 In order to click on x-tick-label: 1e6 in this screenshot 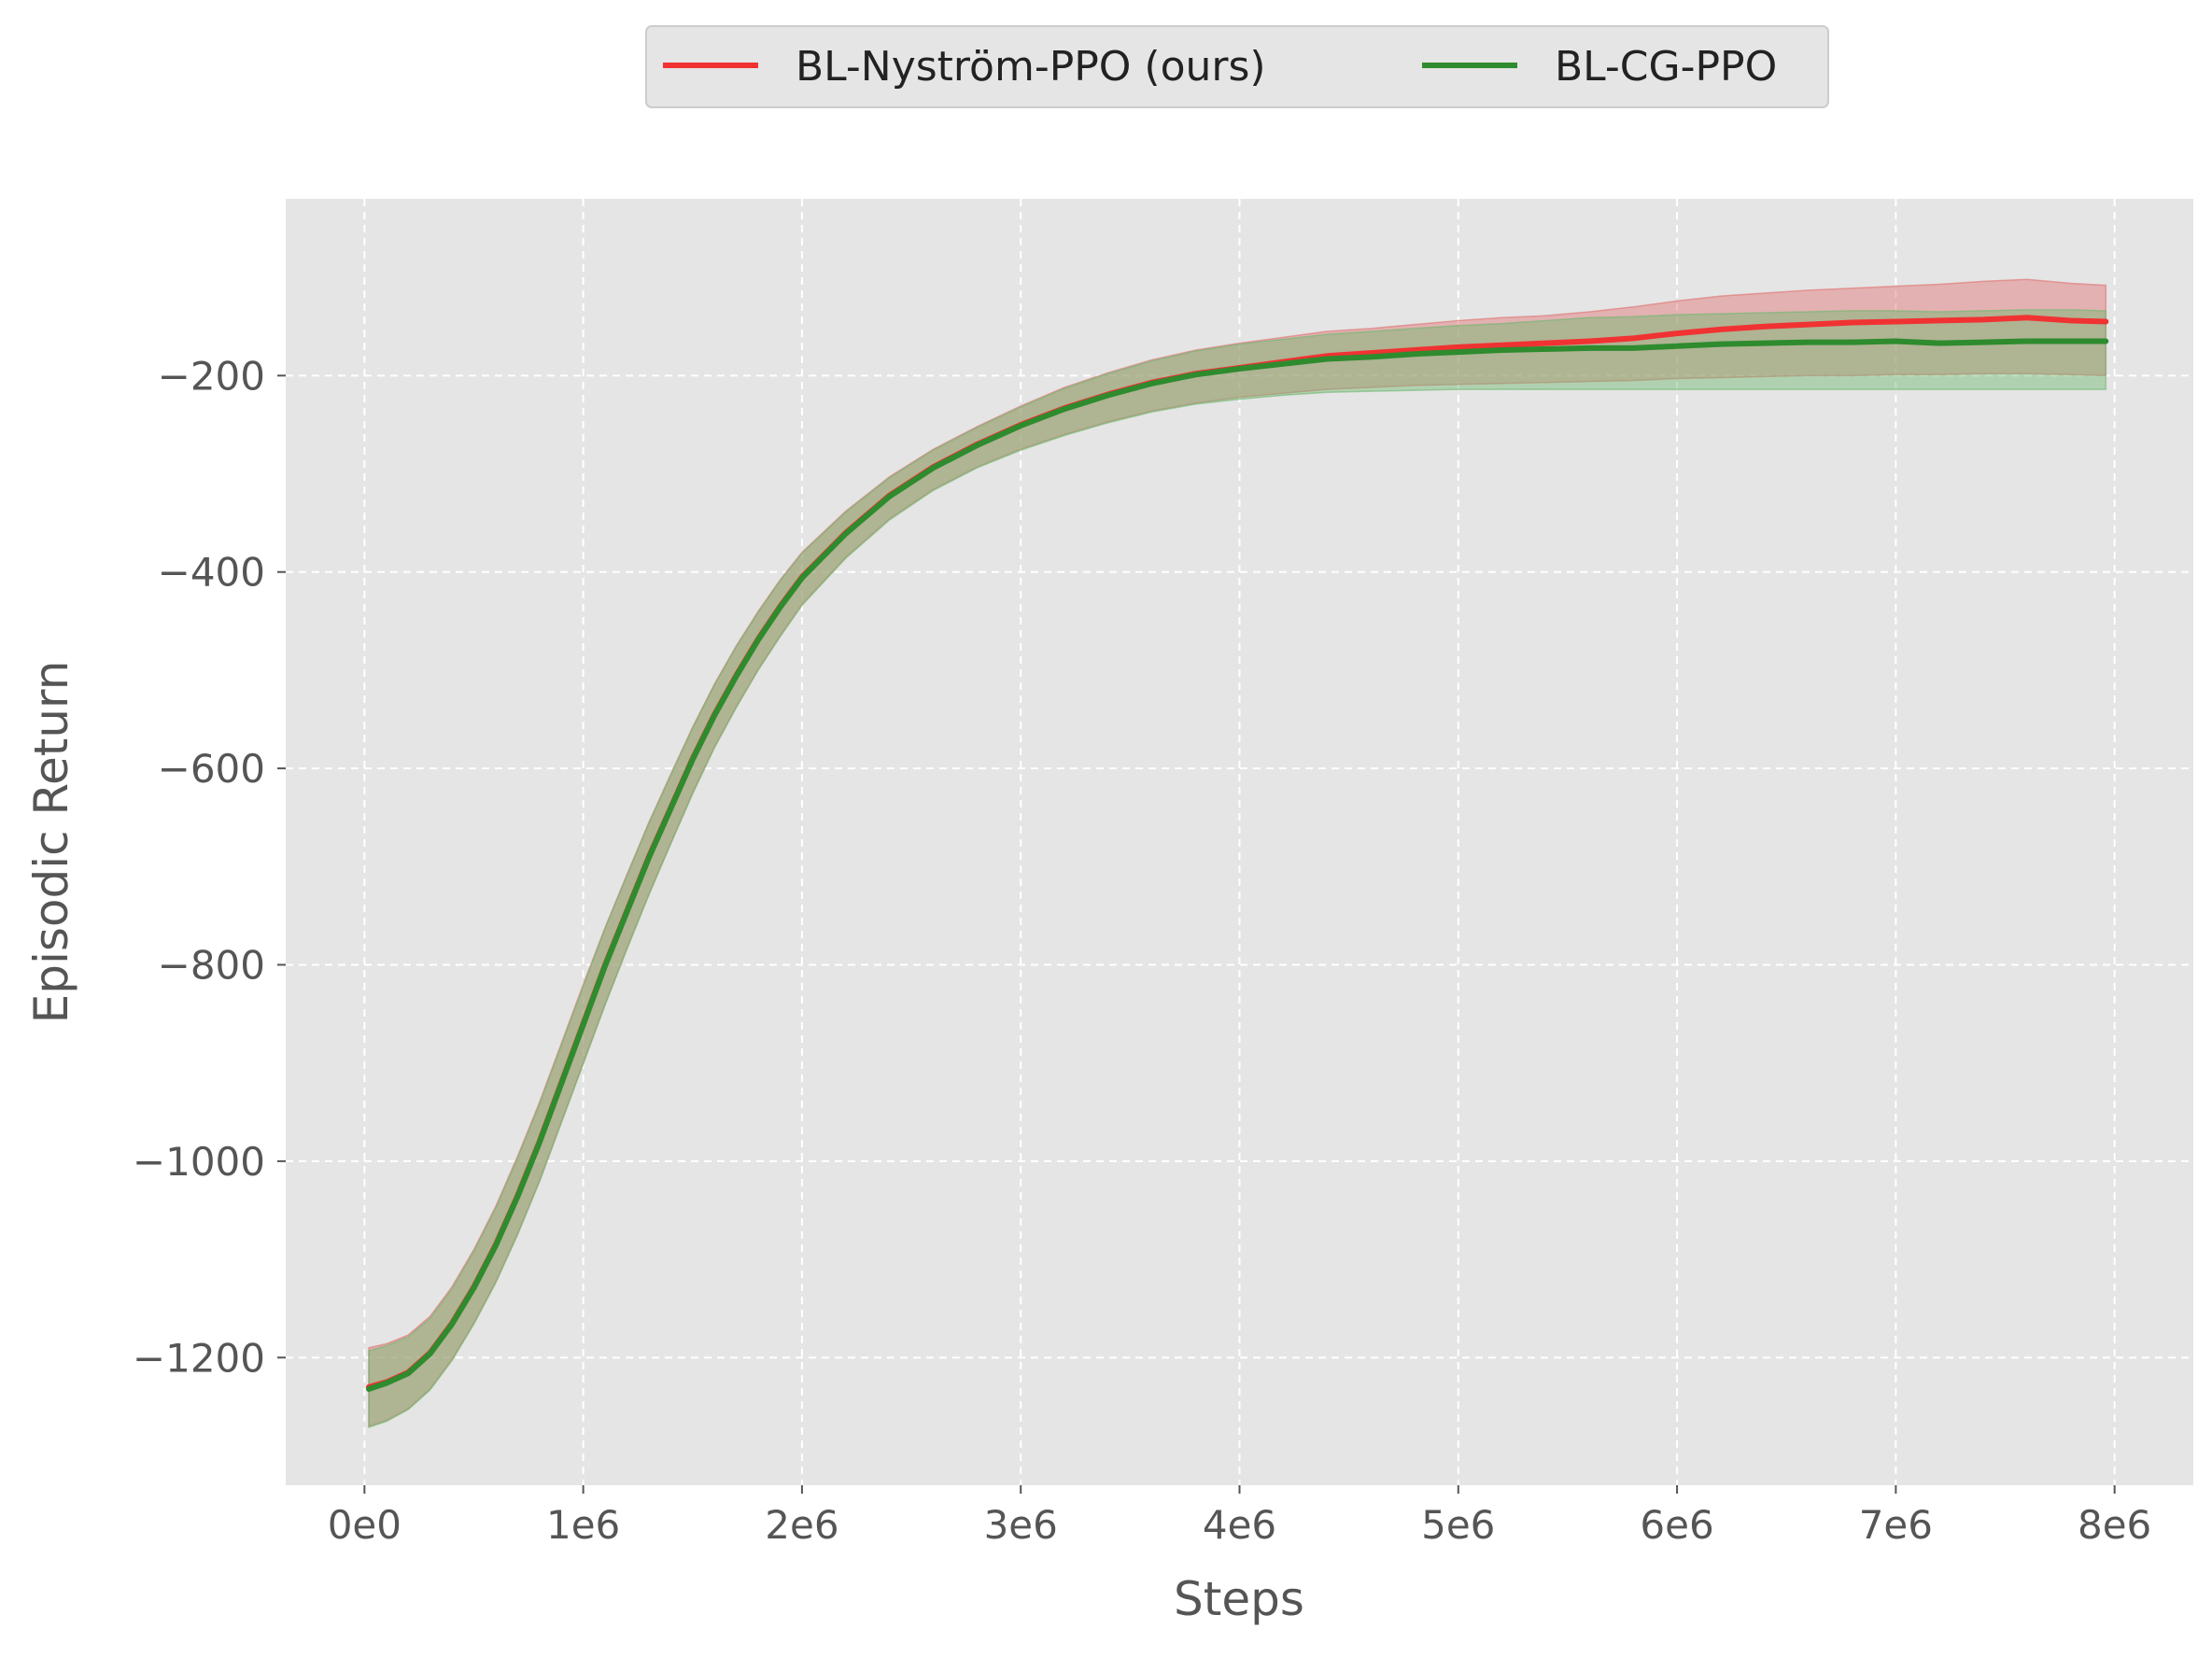, I will do `click(583, 1525)`.